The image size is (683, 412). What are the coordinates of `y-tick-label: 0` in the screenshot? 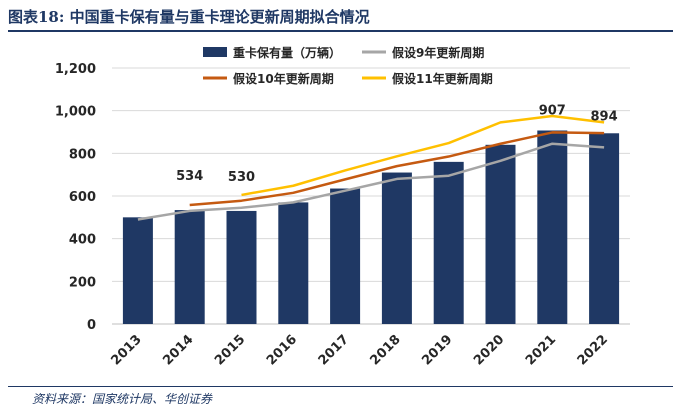 It's located at (91, 325).